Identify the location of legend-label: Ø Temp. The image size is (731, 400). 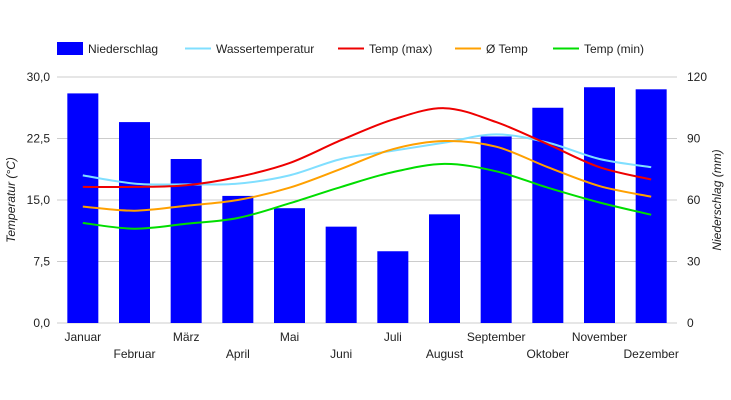
(507, 49).